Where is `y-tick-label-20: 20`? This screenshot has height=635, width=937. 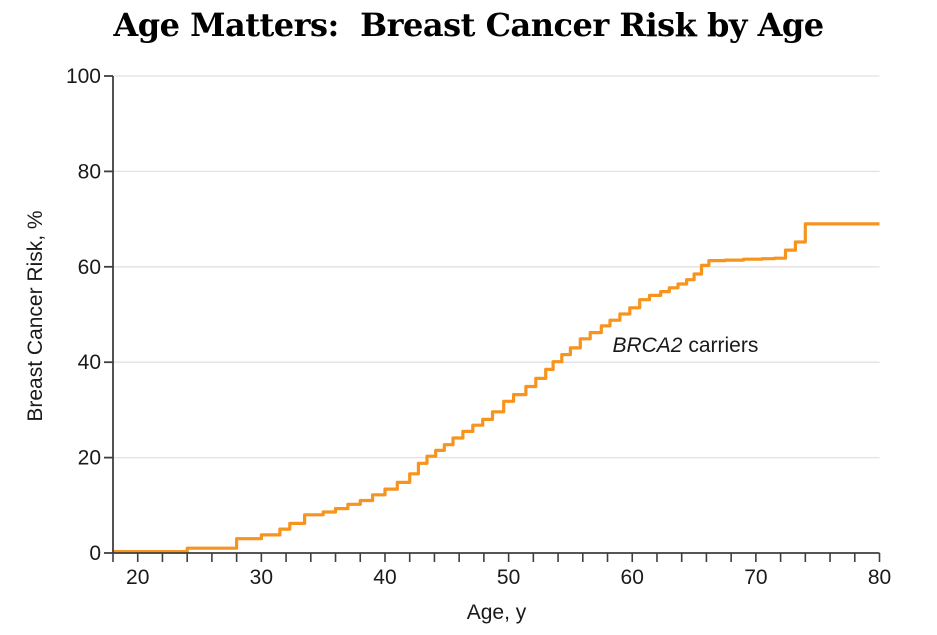 y-tick-label-20: 20 is located at coordinates (89, 458).